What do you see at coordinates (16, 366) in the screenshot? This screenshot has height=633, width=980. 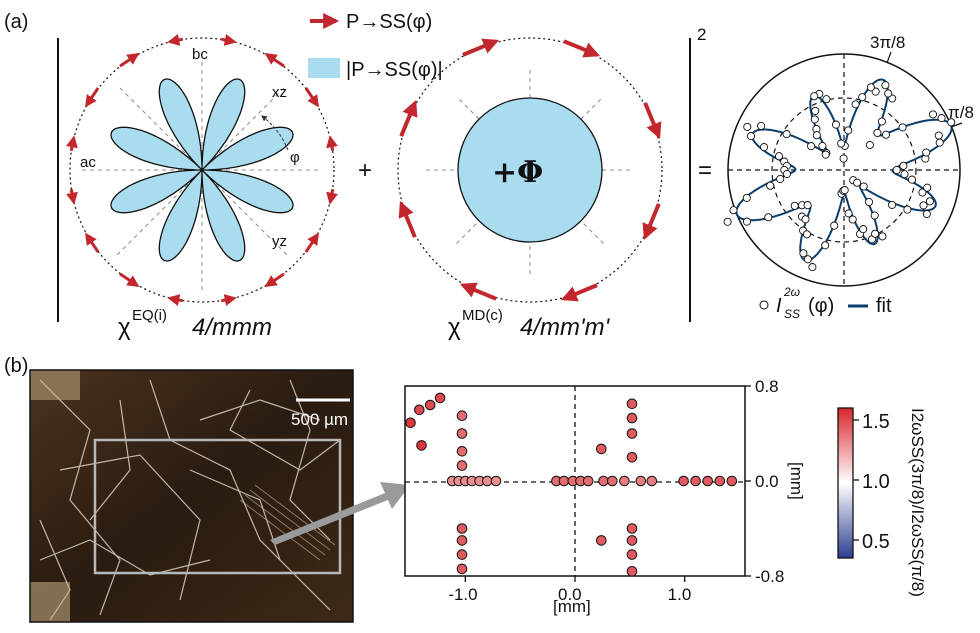 I see `panel-b-label: (b)` at bounding box center [16, 366].